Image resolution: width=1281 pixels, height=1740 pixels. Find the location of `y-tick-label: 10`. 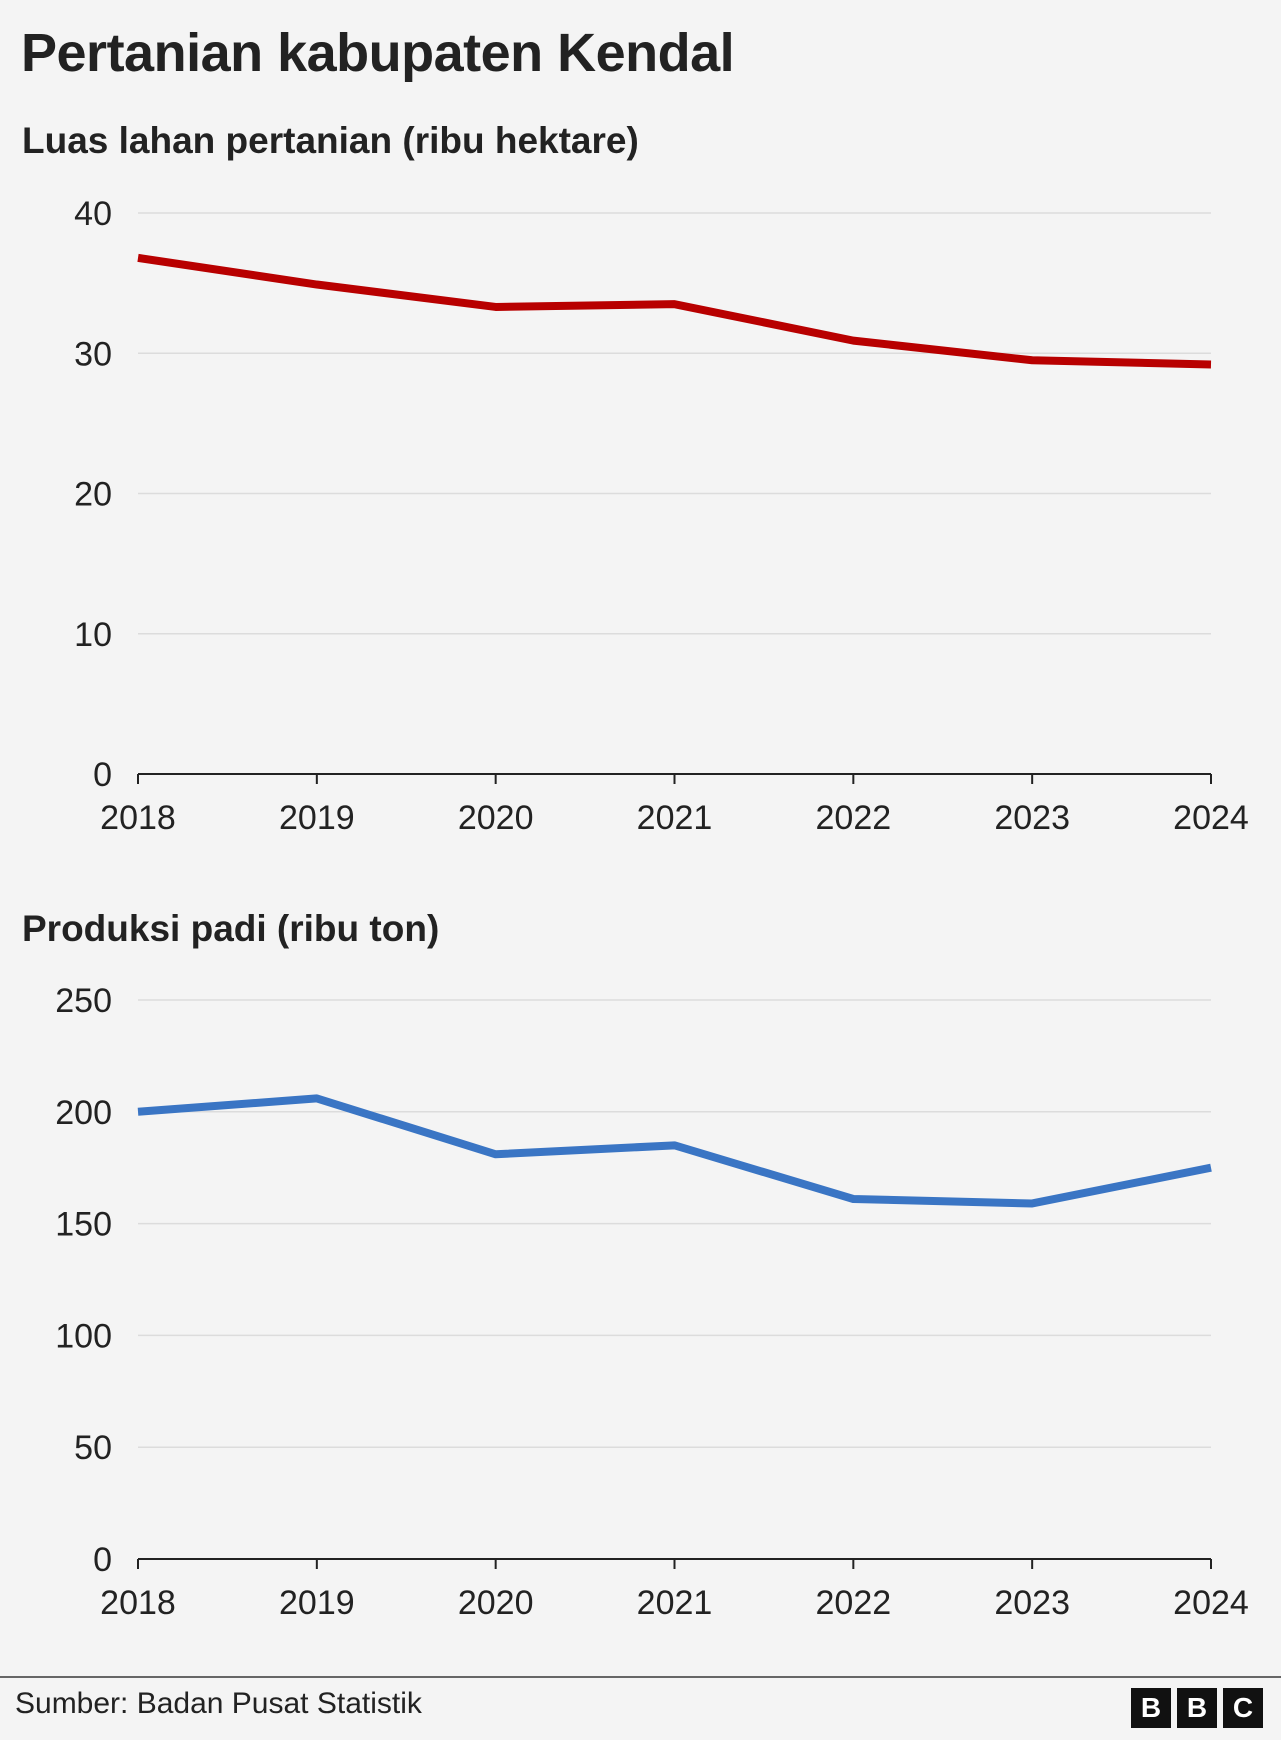

y-tick-label: 10 is located at coordinates (93, 635).